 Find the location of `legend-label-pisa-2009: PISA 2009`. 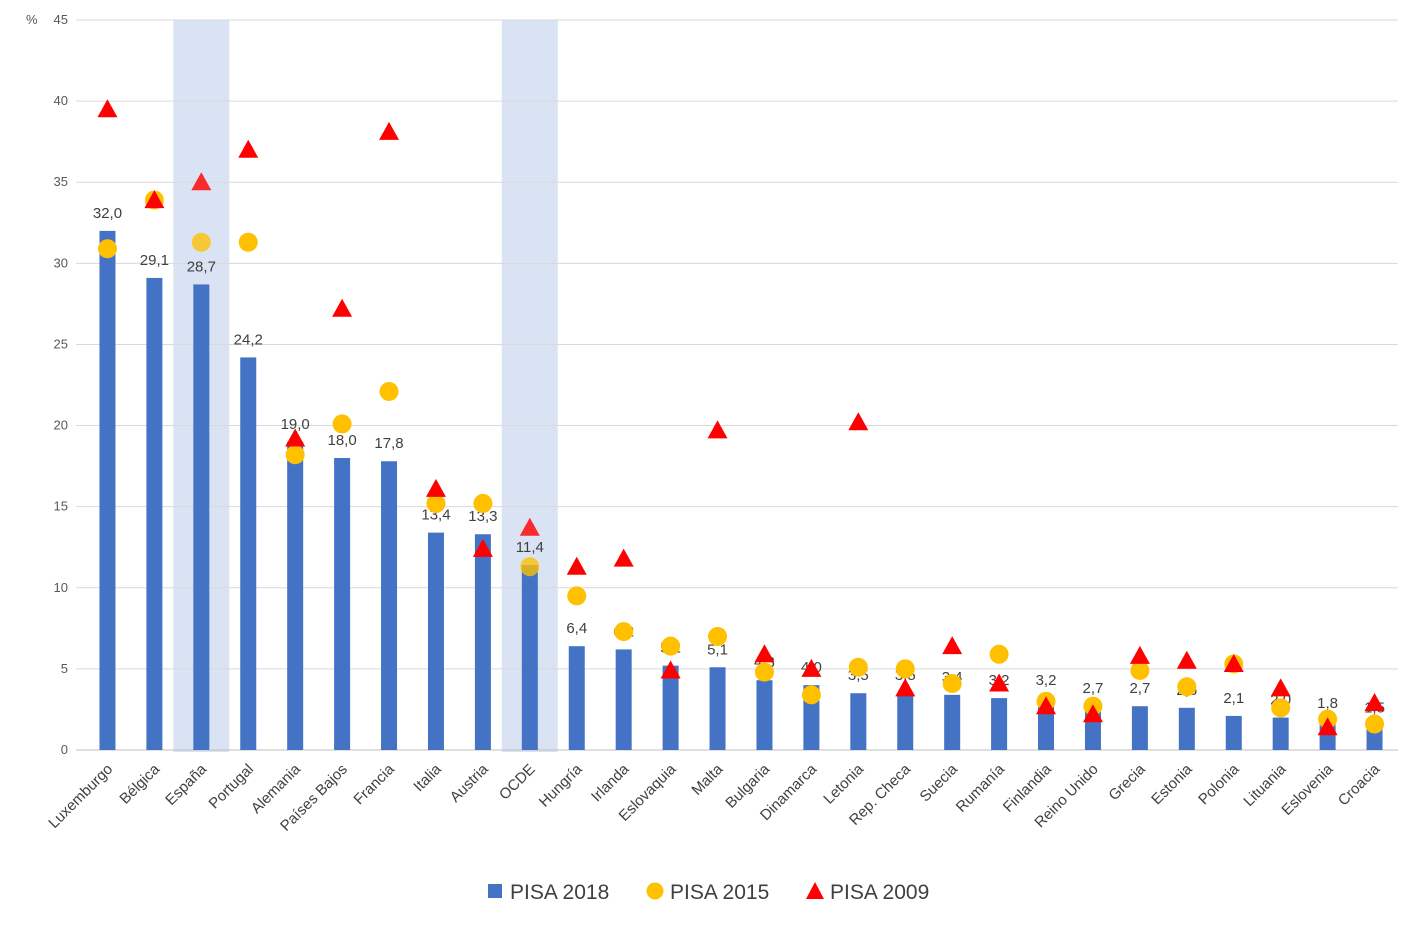

legend-label-pisa-2009: PISA 2009 is located at coordinates (879, 892).